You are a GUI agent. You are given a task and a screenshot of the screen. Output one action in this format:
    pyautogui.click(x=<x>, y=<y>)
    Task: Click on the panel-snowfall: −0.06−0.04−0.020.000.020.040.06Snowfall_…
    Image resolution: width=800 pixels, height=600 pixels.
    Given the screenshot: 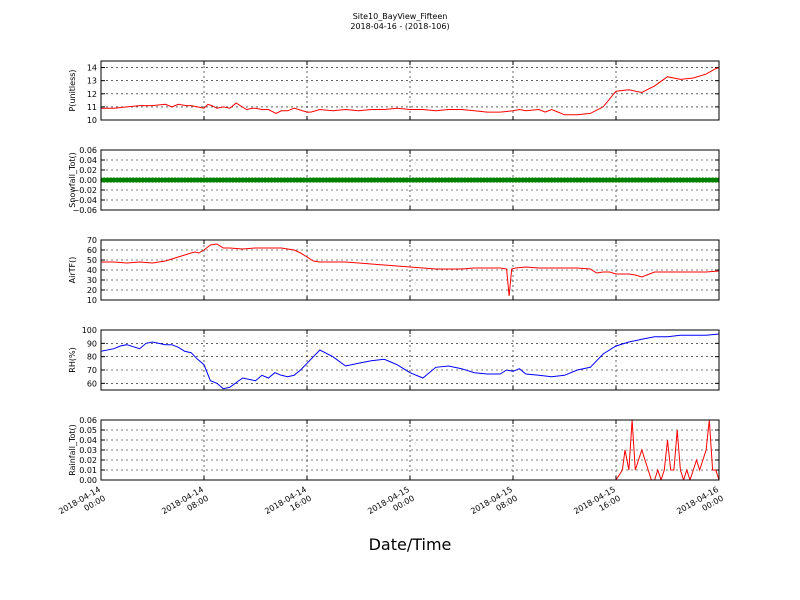 What is the action you would take?
    pyautogui.click(x=394, y=180)
    